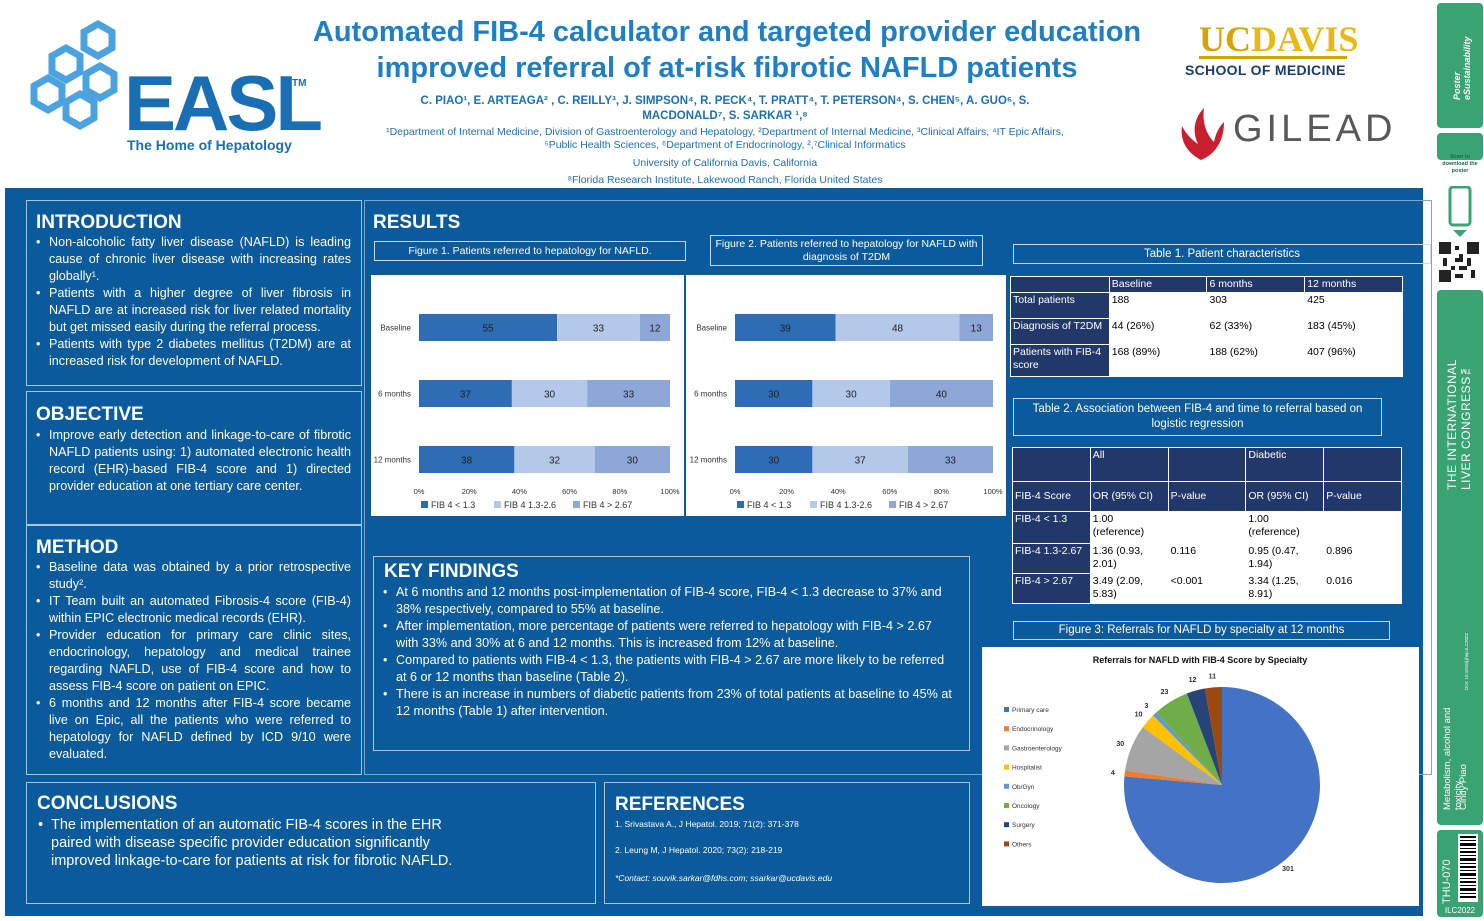 The height and width of the screenshot is (921, 1484). What do you see at coordinates (1051, 527) in the screenshot?
I see `table-cell: FIB-4 < 1.3` at bounding box center [1051, 527].